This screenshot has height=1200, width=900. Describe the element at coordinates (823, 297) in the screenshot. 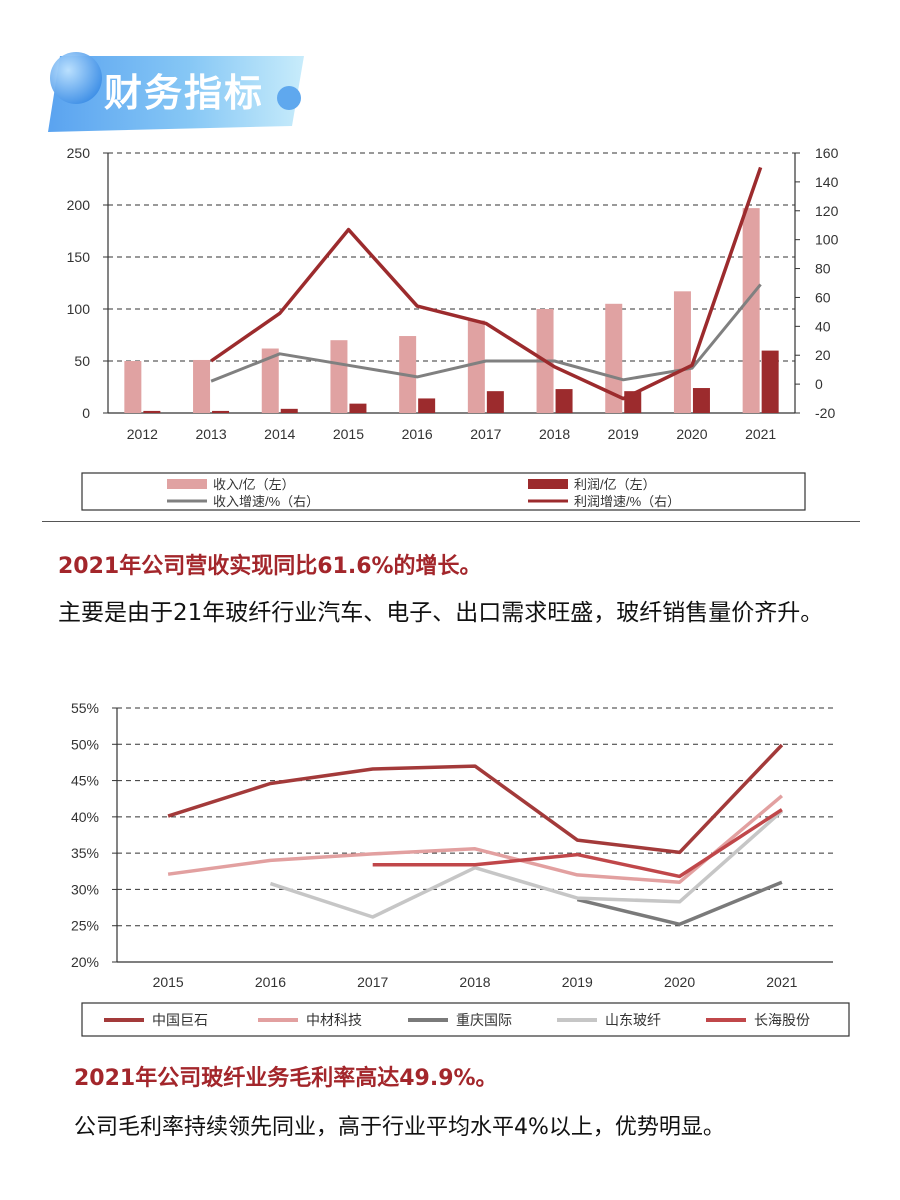

I see `right-tick-label: 60` at that location.